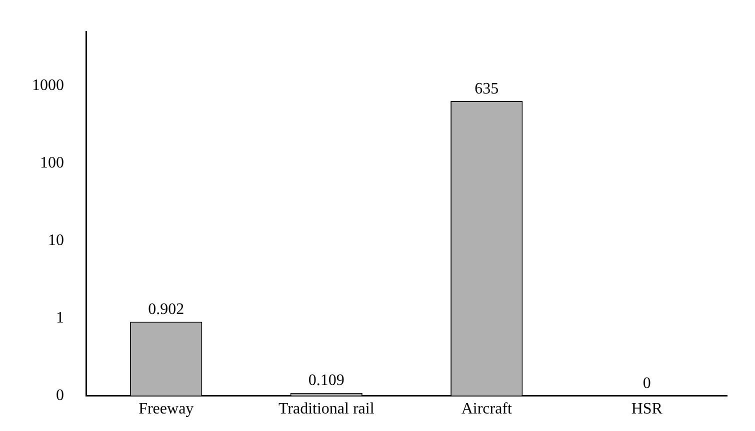 This screenshot has width=755, height=431. I want to click on x-tick-label: HSR, so click(647, 409).